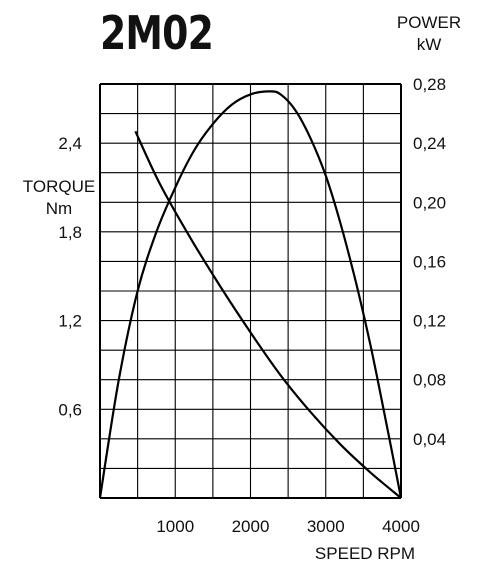  Describe the element at coordinates (429, 321) in the screenshot. I see `right-tick-label: 0,12` at that location.